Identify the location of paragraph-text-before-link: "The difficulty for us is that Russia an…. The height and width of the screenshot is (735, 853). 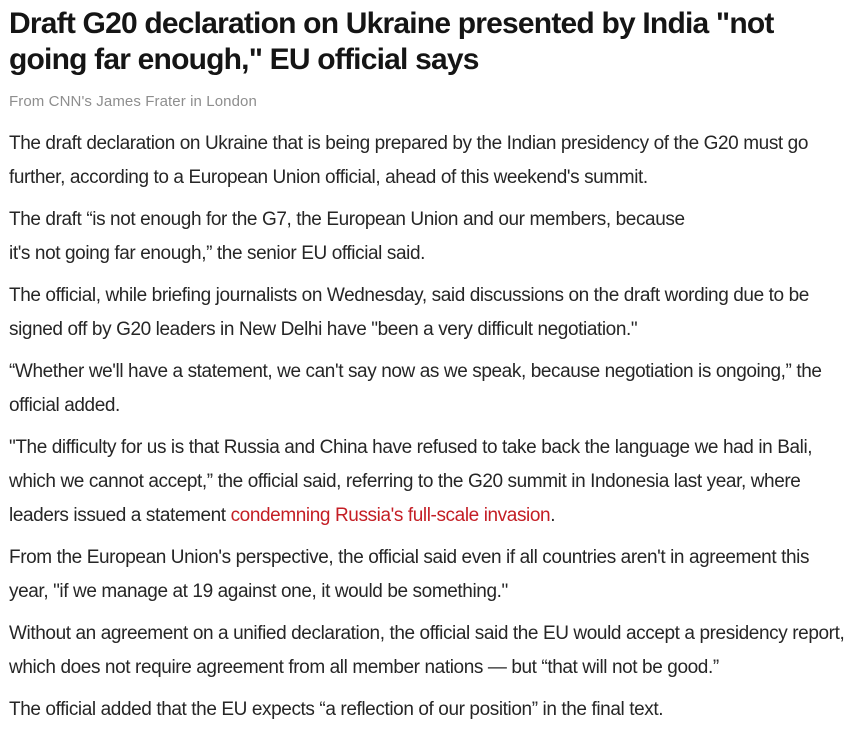
(411, 481).